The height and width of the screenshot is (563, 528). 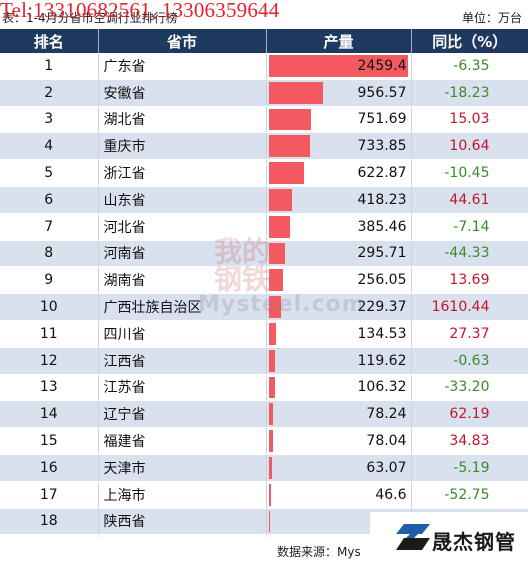 What do you see at coordinates (386, 414) in the screenshot?
I see `output-value: 78.24` at bounding box center [386, 414].